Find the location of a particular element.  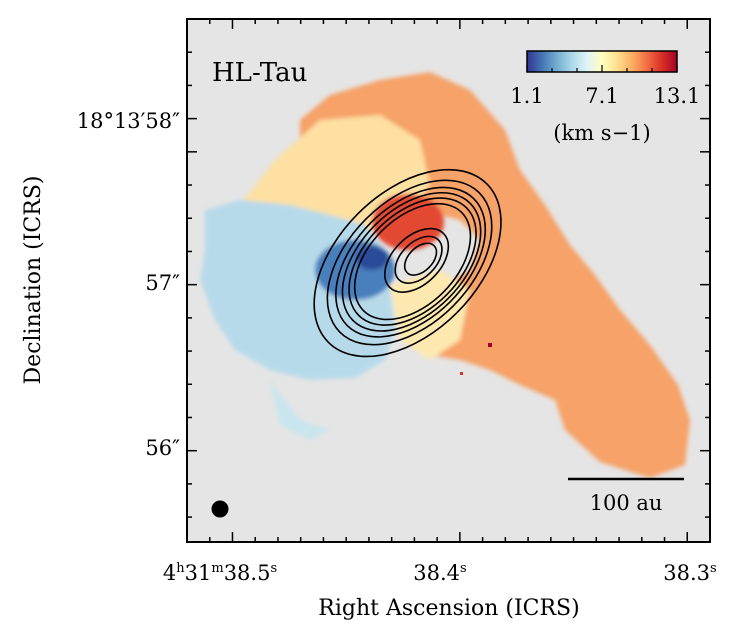

y-tick-label-56: 56″ is located at coordinates (162, 448).